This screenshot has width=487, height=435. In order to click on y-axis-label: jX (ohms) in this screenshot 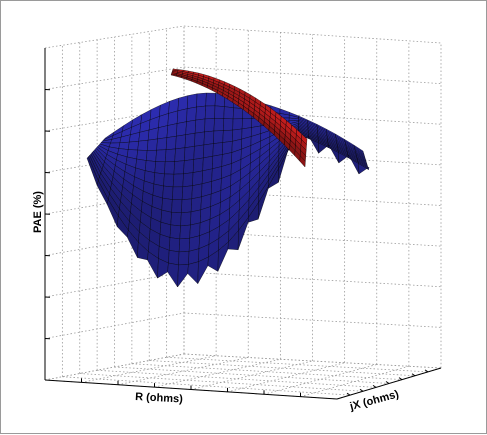, I will do `click(374, 400)`.